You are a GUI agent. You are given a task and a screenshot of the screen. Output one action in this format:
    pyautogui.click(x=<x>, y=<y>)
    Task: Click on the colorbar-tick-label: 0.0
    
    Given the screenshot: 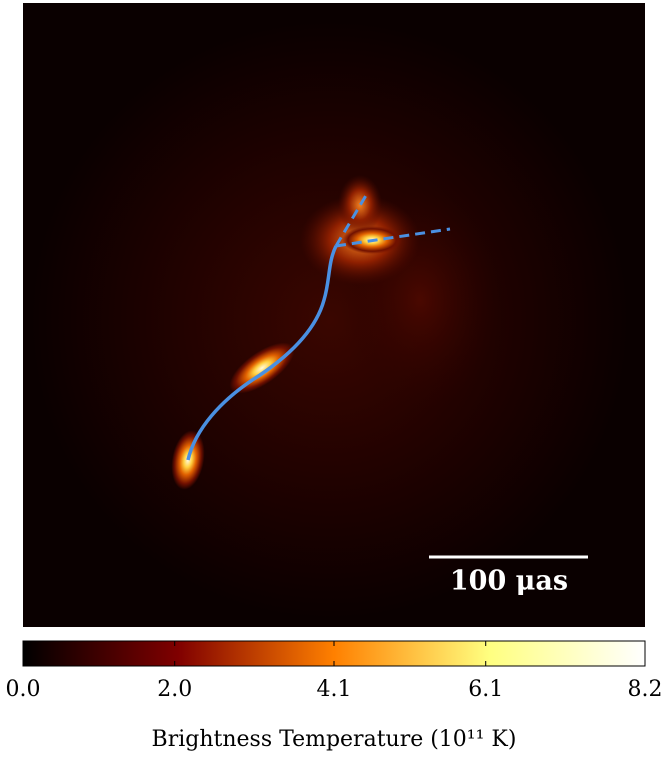 What is the action you would take?
    pyautogui.click(x=23, y=689)
    